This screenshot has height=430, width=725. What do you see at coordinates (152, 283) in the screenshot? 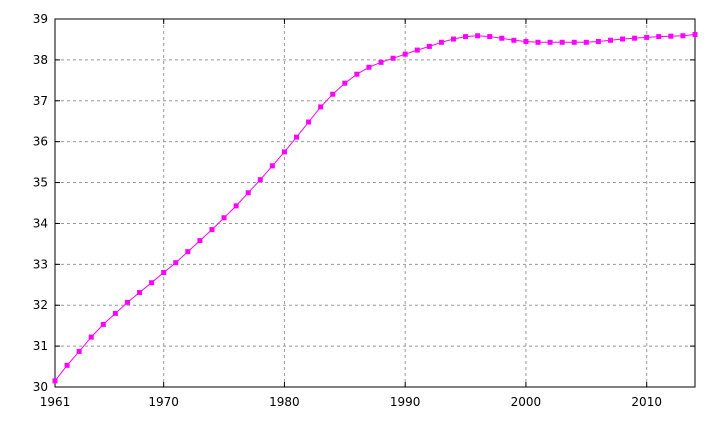
I see `data-point-1969` at bounding box center [152, 283].